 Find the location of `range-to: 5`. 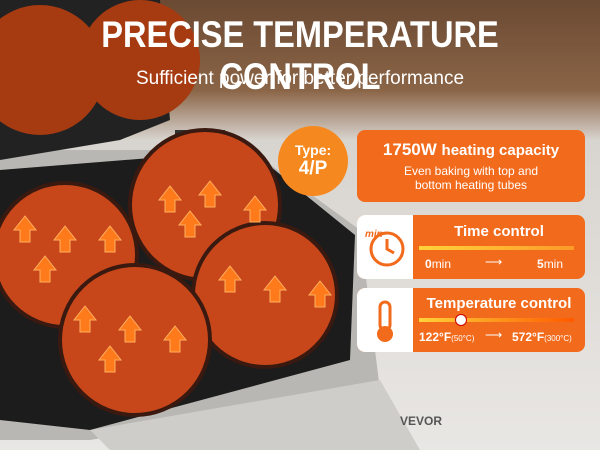

range-to: 5 is located at coordinates (540, 264).